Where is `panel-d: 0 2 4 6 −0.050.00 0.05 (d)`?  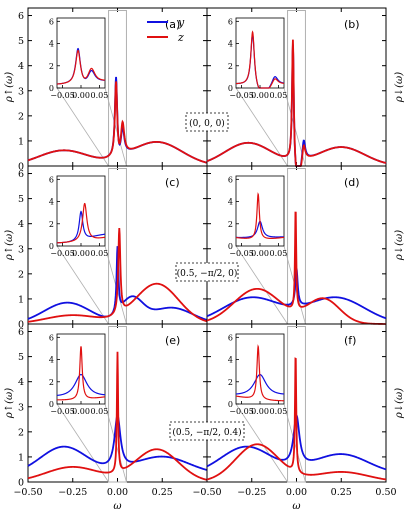 panel-d: 0 2 4 6 −0.050.00 0.05 (d) is located at coordinates (296, 245).